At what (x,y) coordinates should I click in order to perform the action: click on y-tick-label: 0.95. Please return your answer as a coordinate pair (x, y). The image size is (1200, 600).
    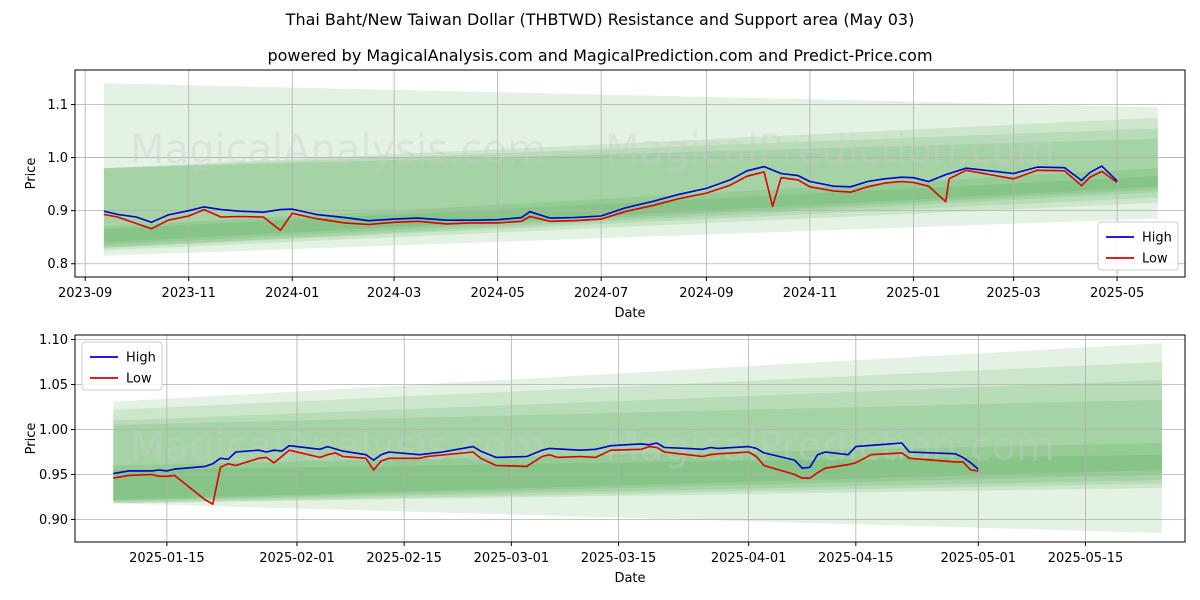
    Looking at the image, I should click on (53, 475).